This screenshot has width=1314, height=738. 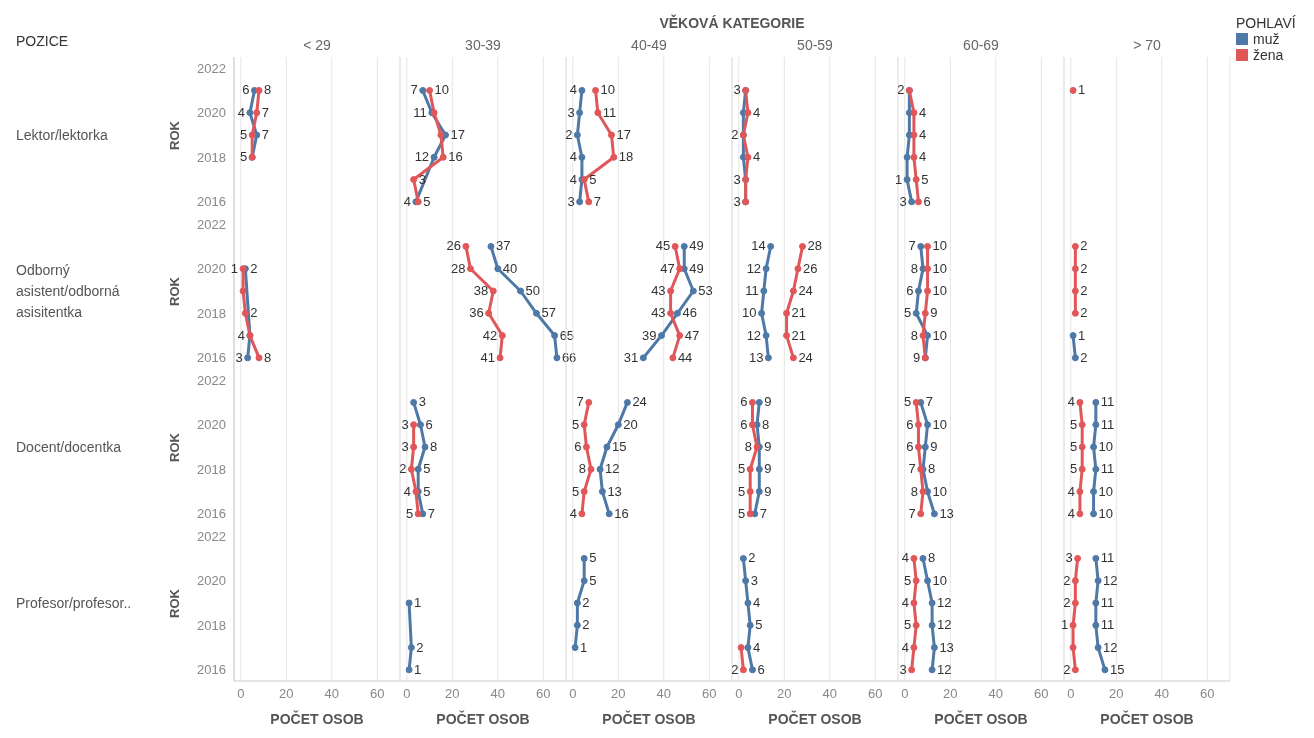 What do you see at coordinates (42, 41) in the screenshot?
I see `text: POZICE` at bounding box center [42, 41].